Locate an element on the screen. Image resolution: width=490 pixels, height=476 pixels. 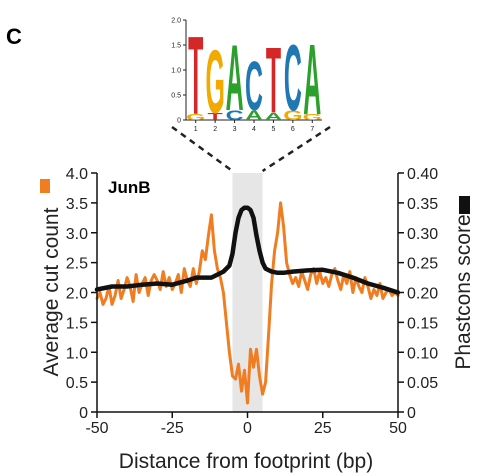
motif-logo: 00.51.01.52.01 2 3 4 5 6 7GT TG CA AC AT GC GA is located at coordinates (246, 77).